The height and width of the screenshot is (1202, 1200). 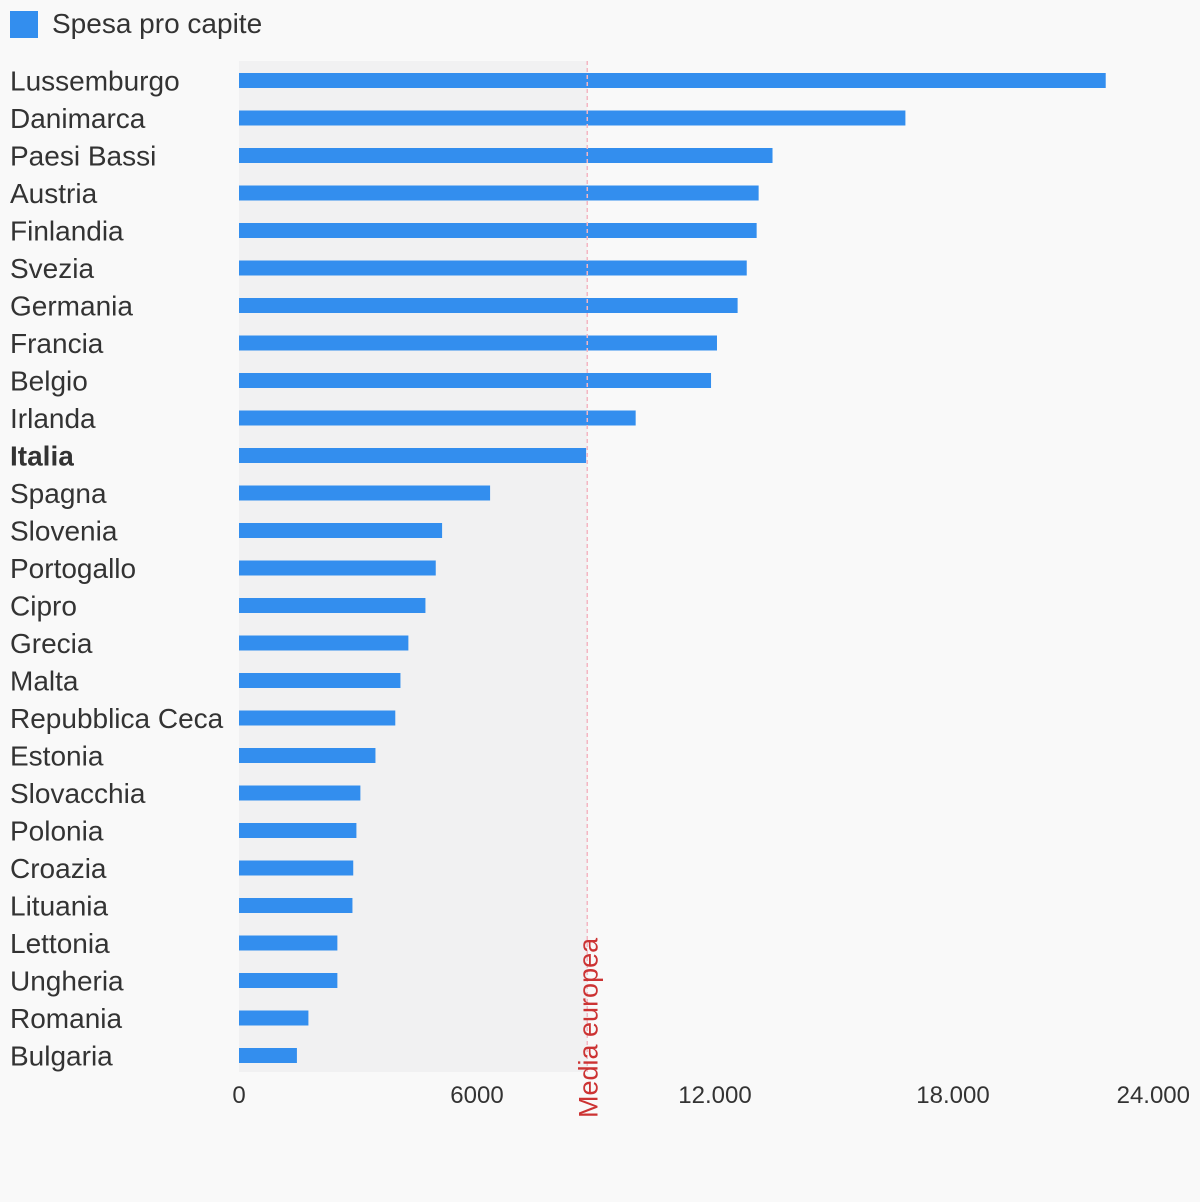 I want to click on bar-repubblica-ceca, so click(x=317, y=718).